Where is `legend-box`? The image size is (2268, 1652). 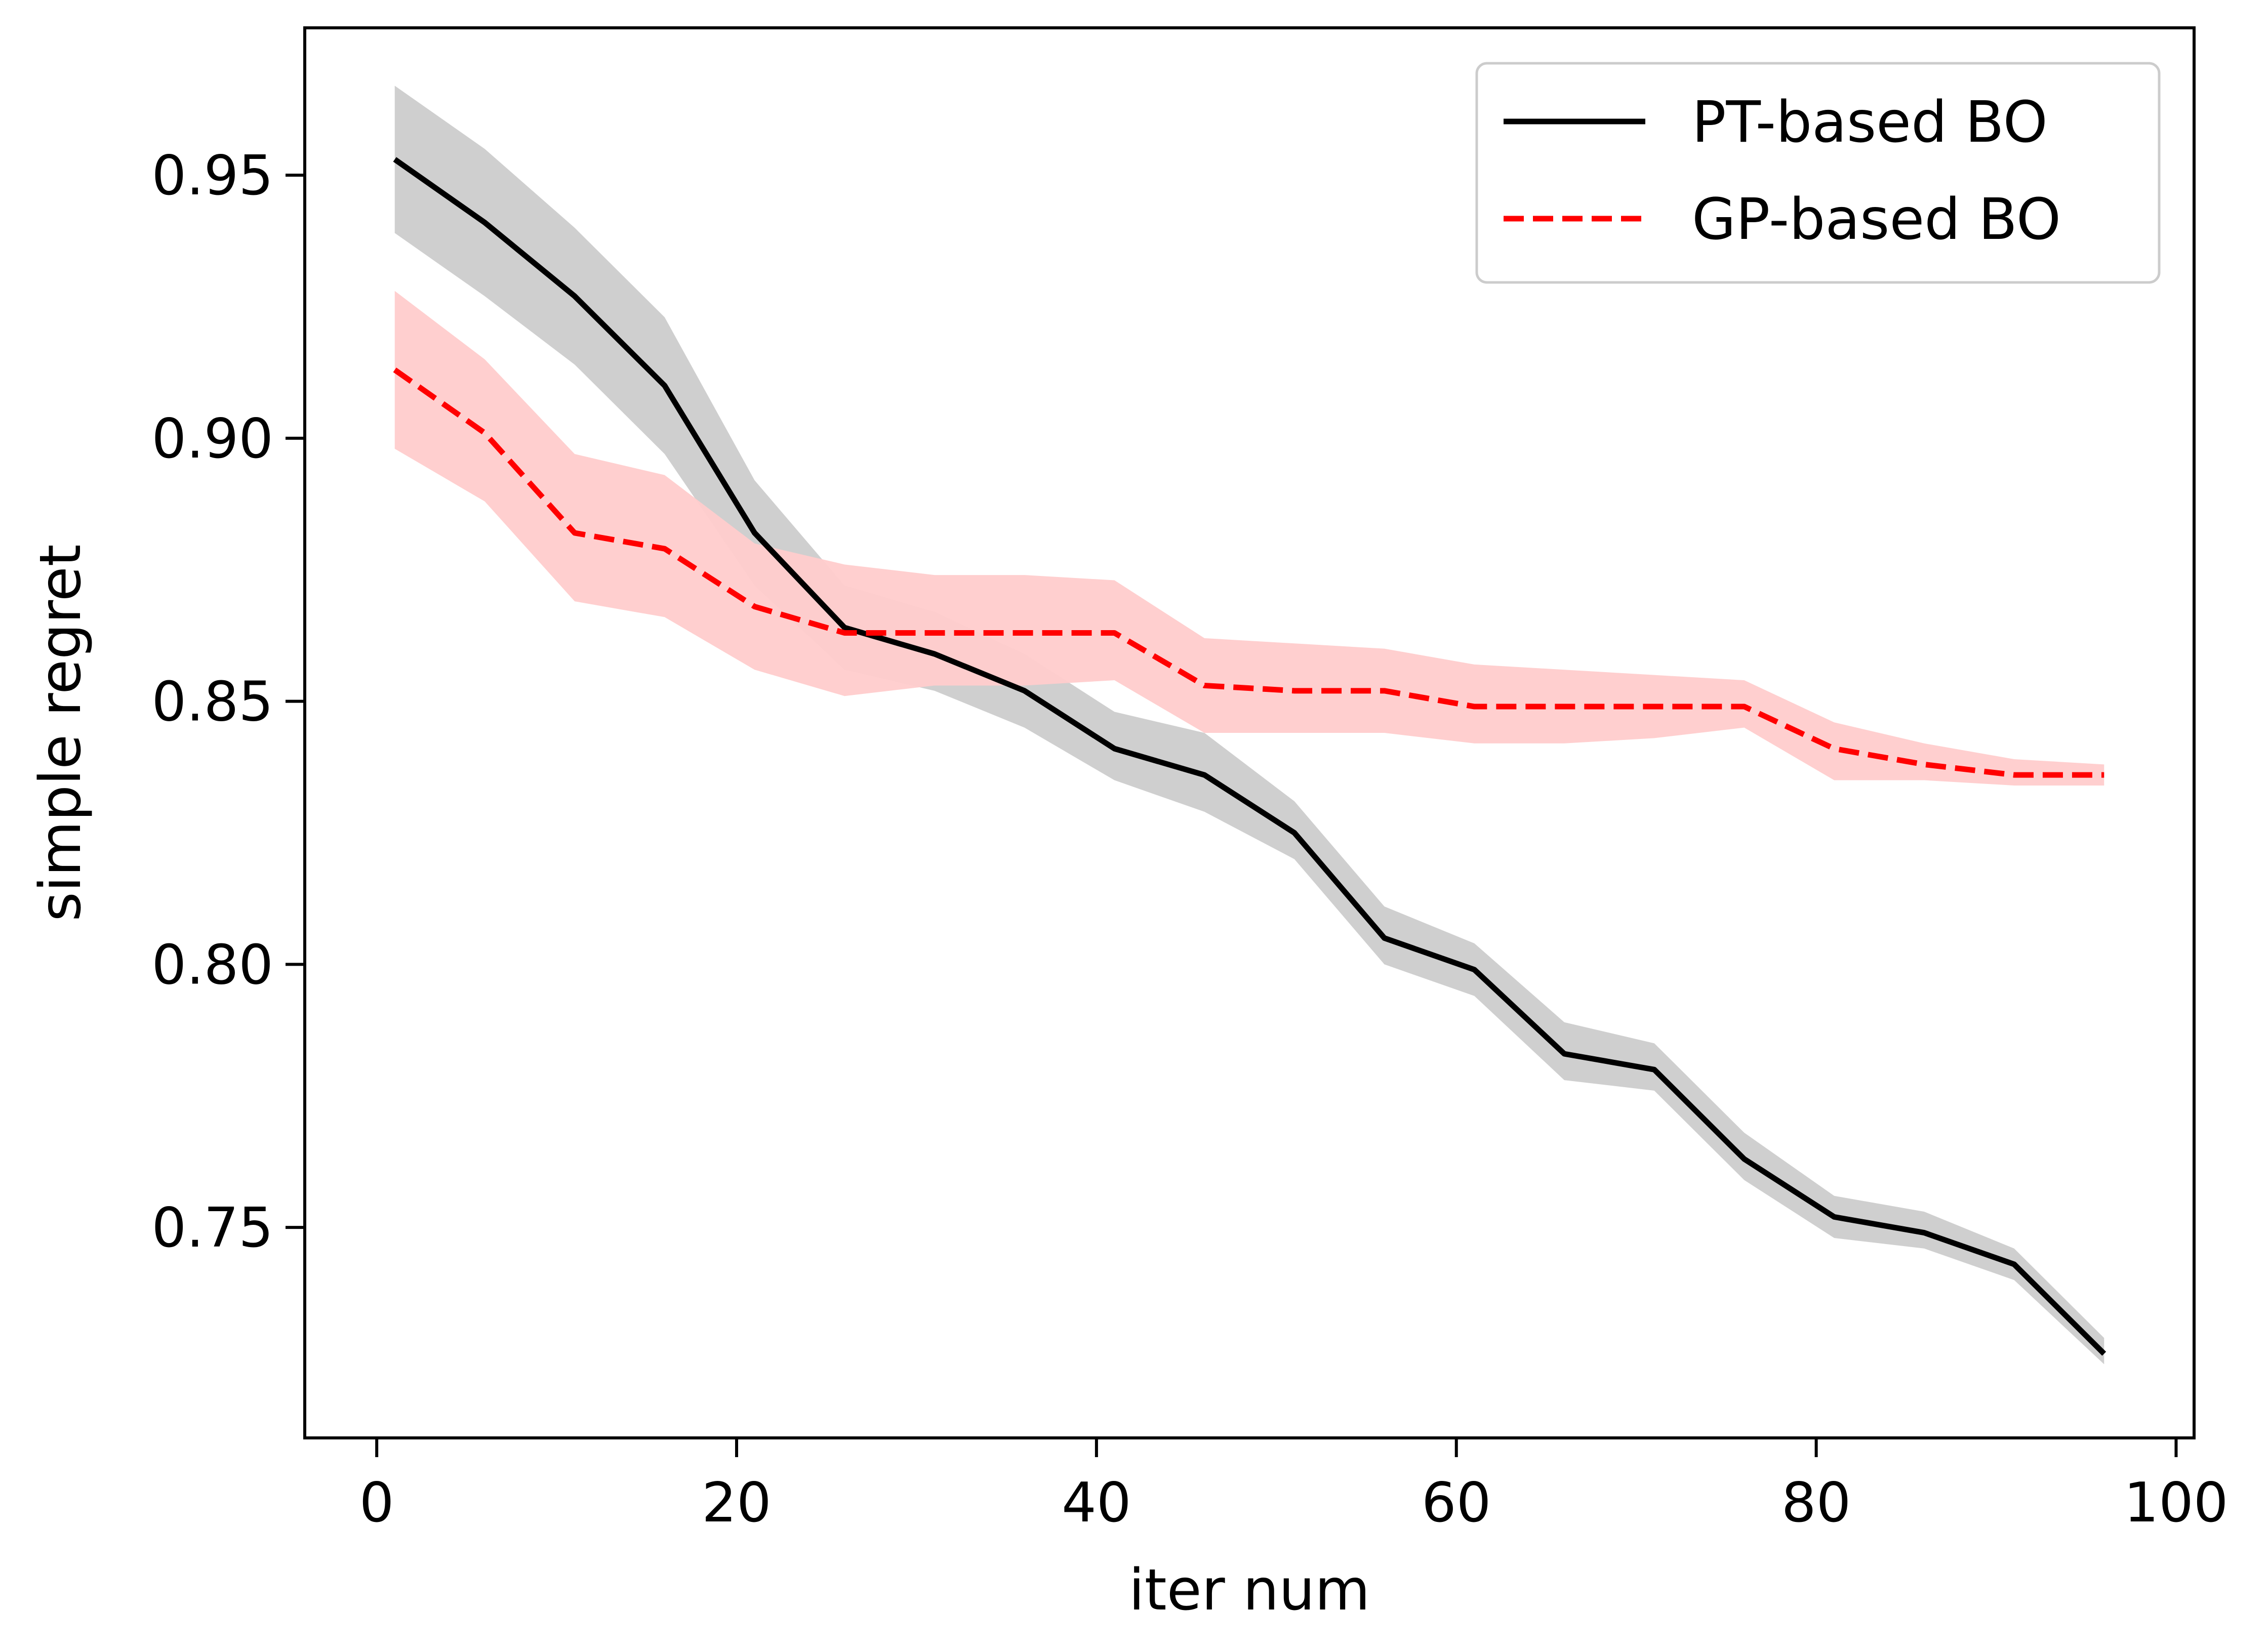 legend-box is located at coordinates (1818, 173).